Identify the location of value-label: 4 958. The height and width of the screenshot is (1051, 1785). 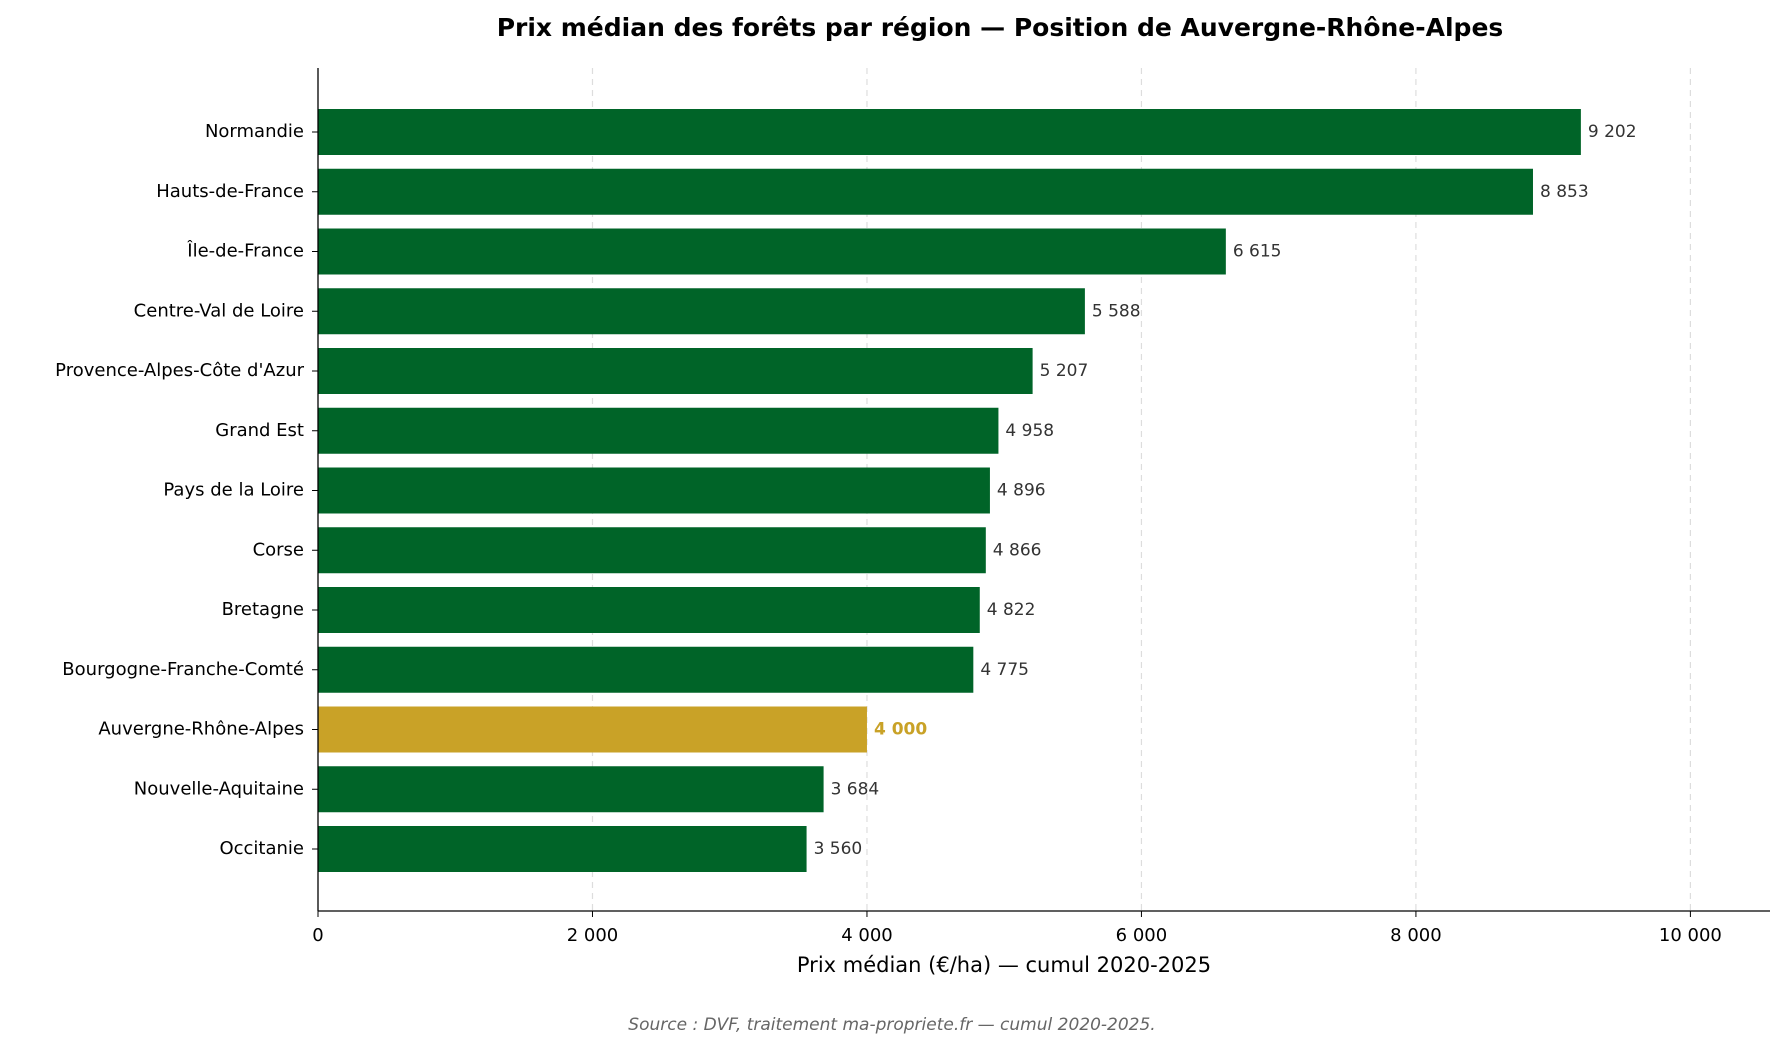
(1029, 431).